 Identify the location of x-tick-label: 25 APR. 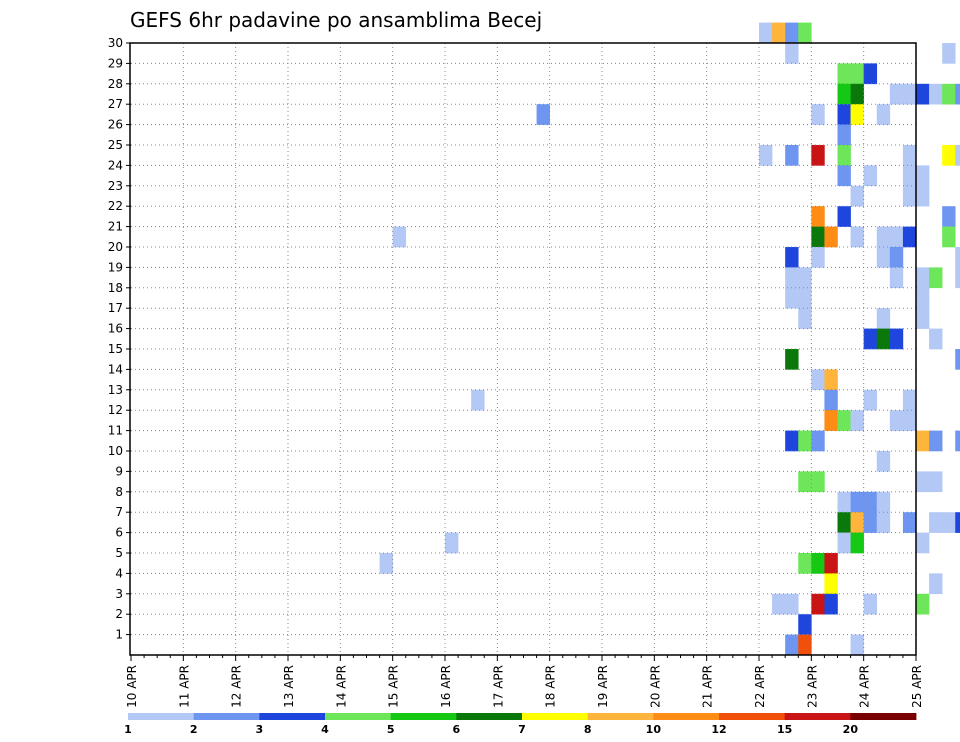
(917, 686).